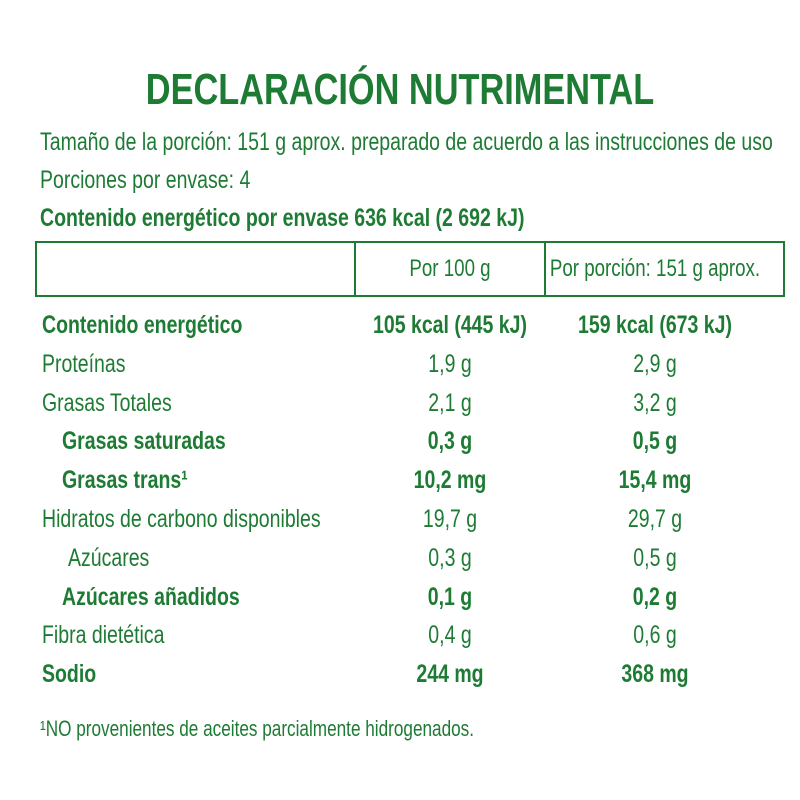  What do you see at coordinates (655, 635) in the screenshot?
I see `row-value: 0,6 g` at bounding box center [655, 635].